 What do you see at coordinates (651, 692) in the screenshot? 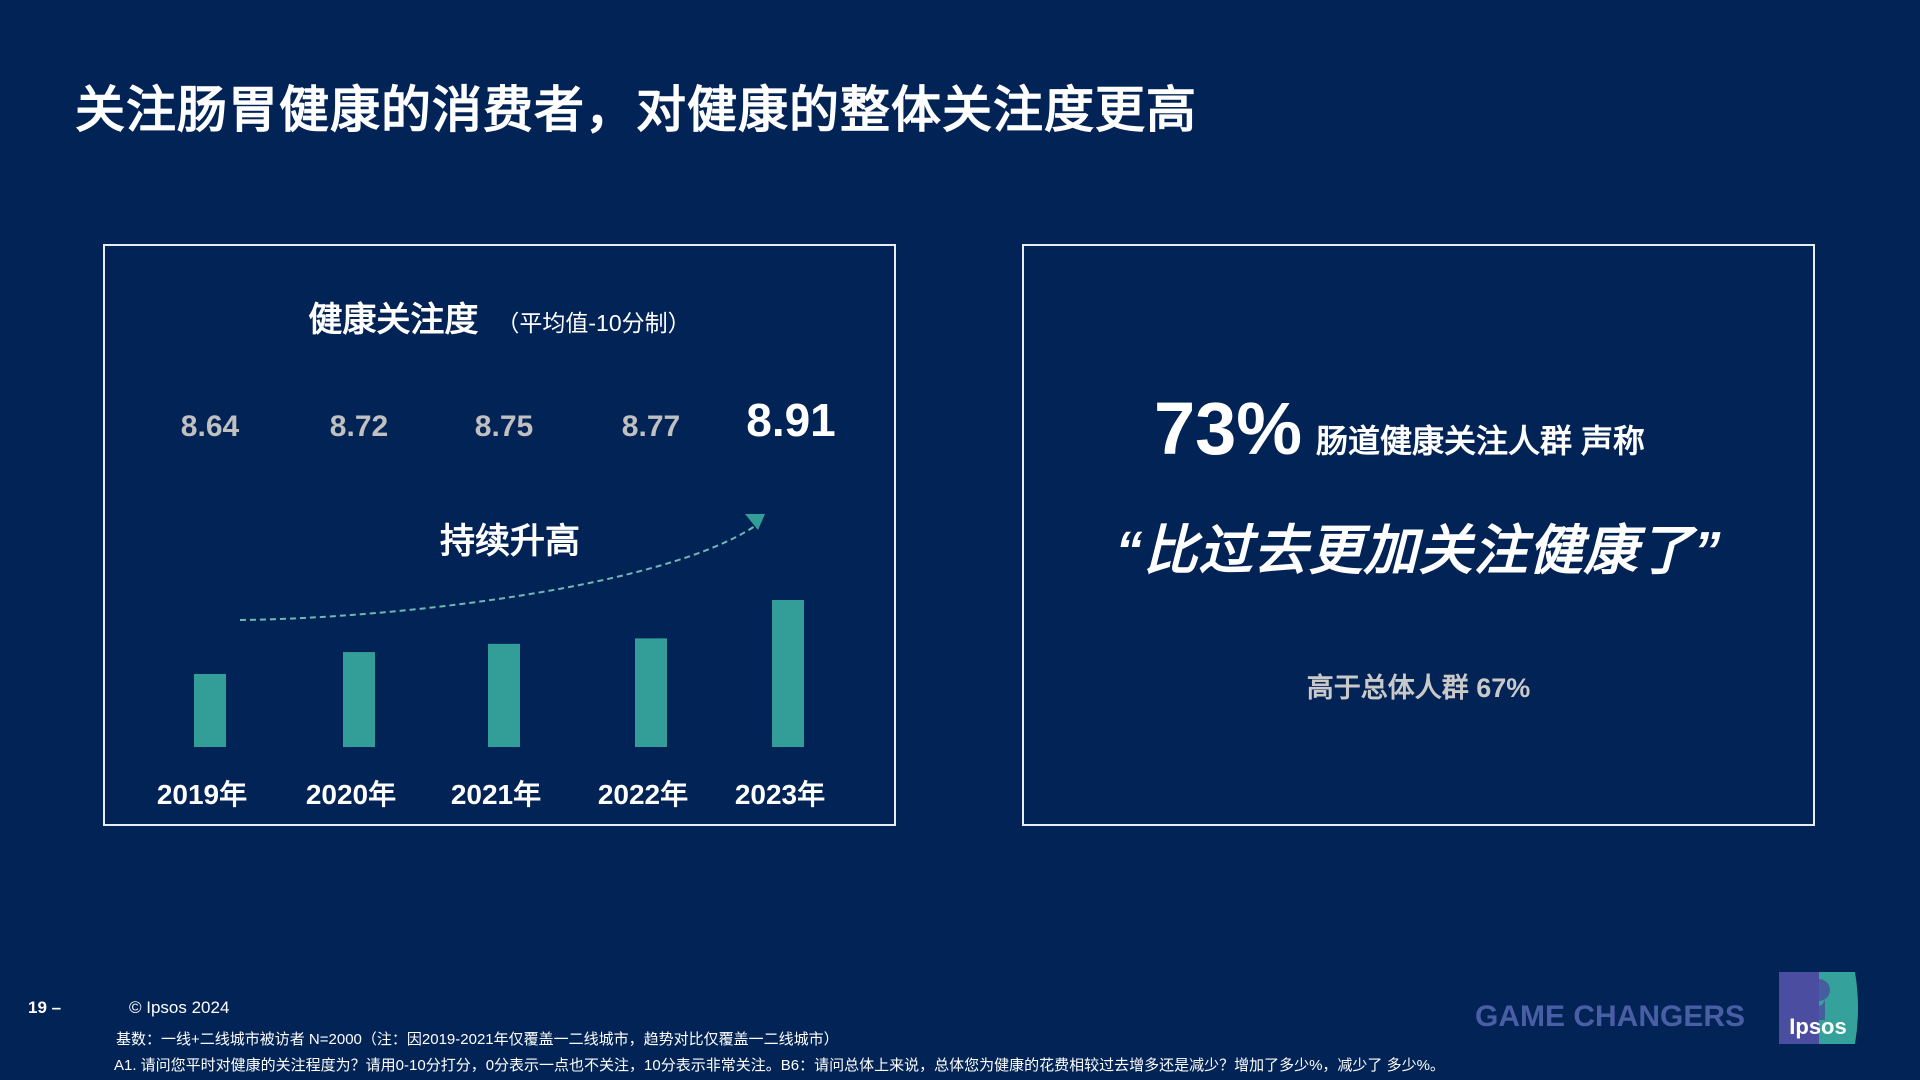
I see `bar-2022年` at bounding box center [651, 692].